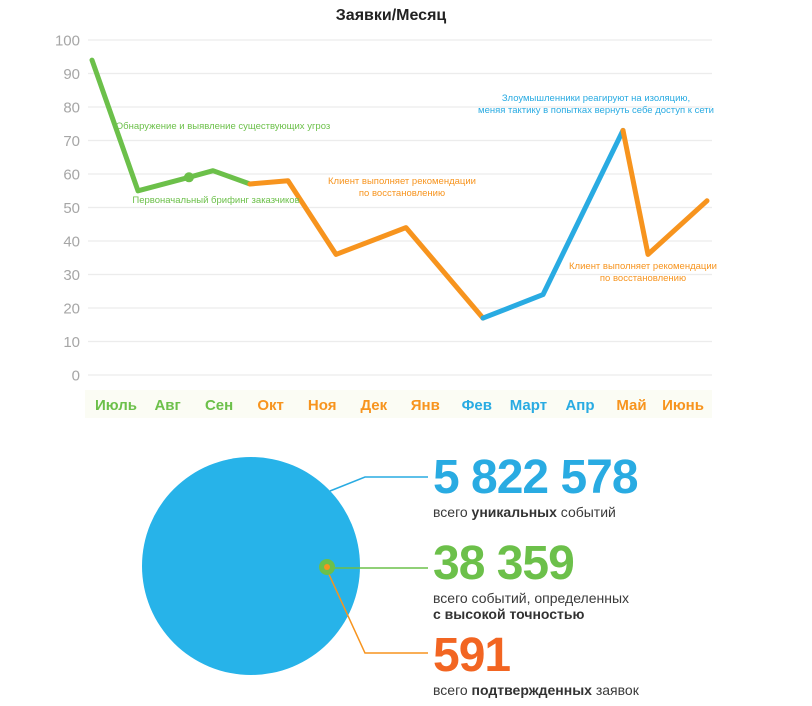 This screenshot has width=812, height=706. I want to click on stat-confirmed-requests: 591 всего подтвержденных заявок, so click(603, 665).